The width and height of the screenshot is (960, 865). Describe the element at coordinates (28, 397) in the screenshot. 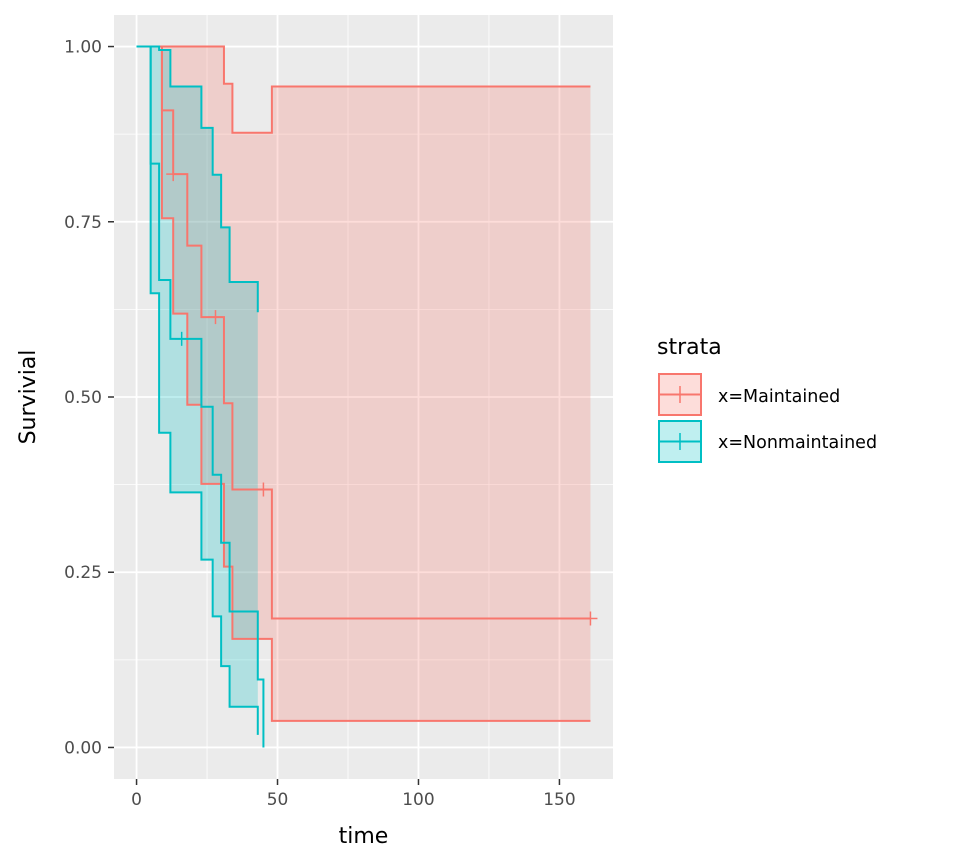

I see `y-axis-title: Survivial` at that location.